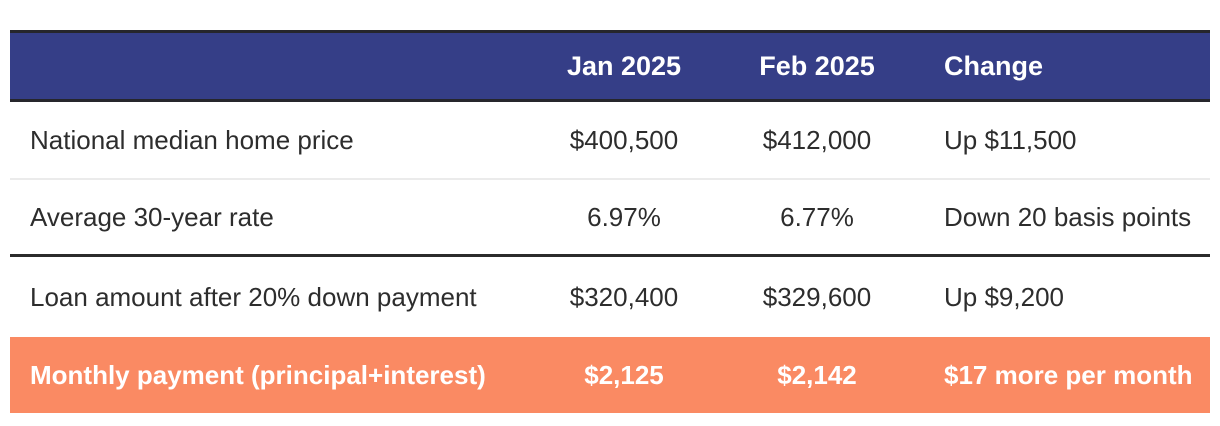 This screenshot has width=1220, height=426. I want to click on column-header-jan-2025: Jan 2025, so click(624, 65).